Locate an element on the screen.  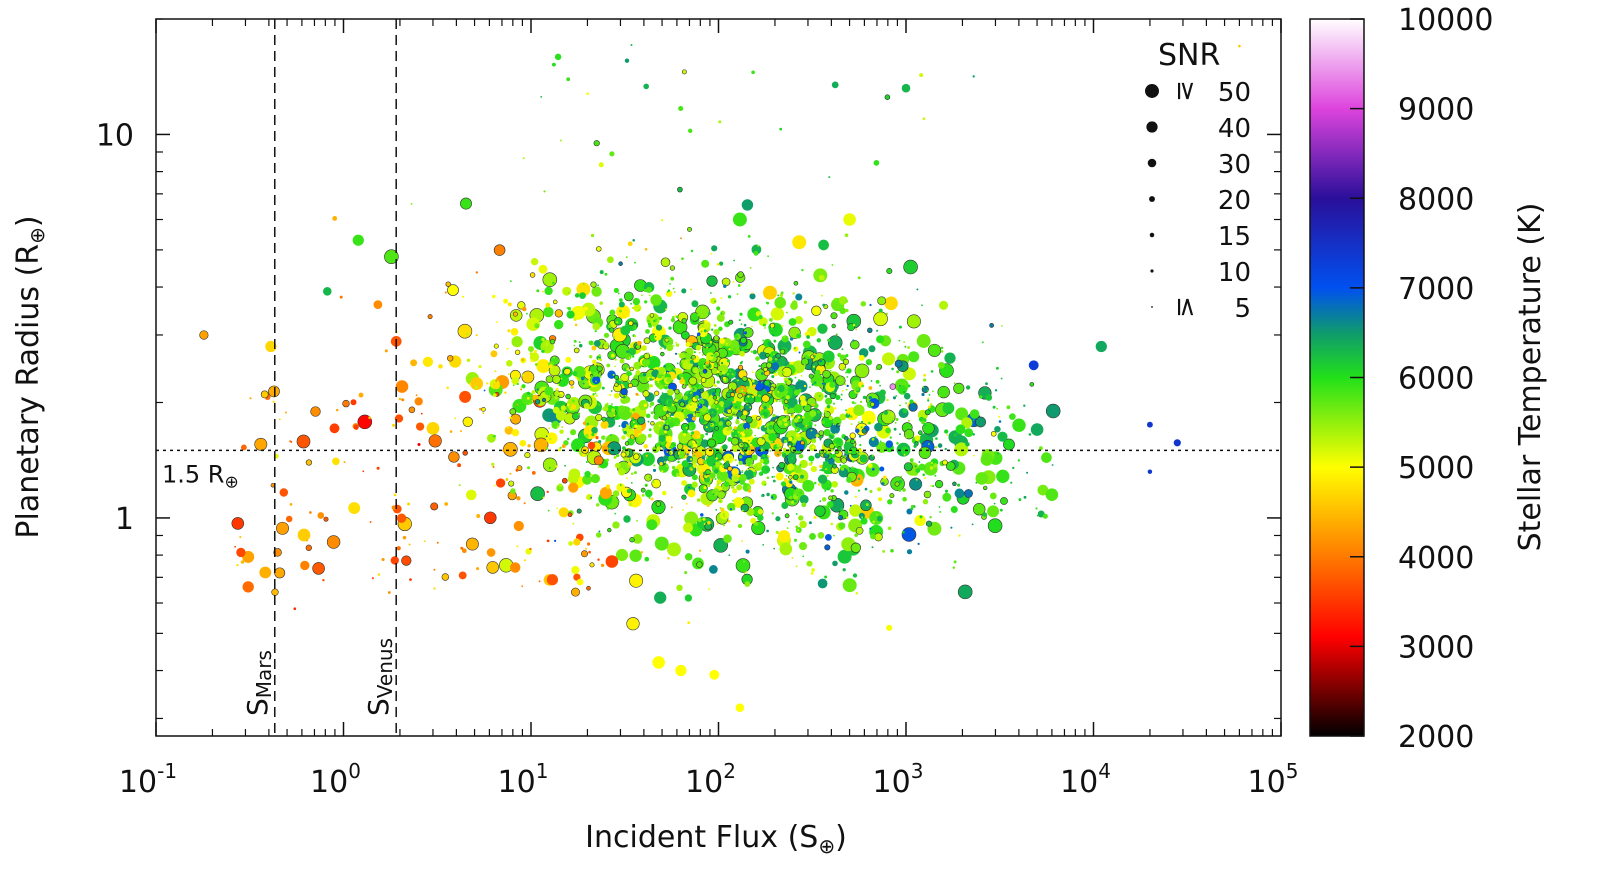
size-legend-label: 30 is located at coordinates (1234, 165).